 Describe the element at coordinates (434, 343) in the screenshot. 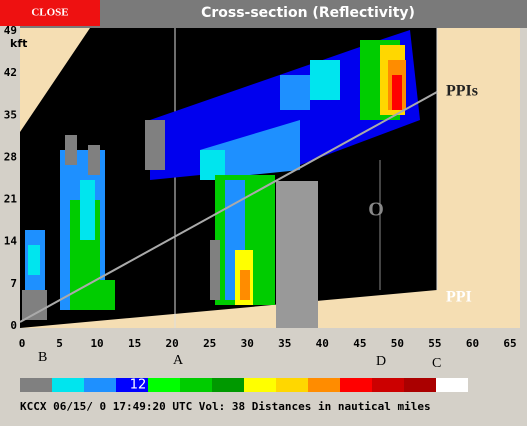

I see `x-tick-label: 55` at that location.